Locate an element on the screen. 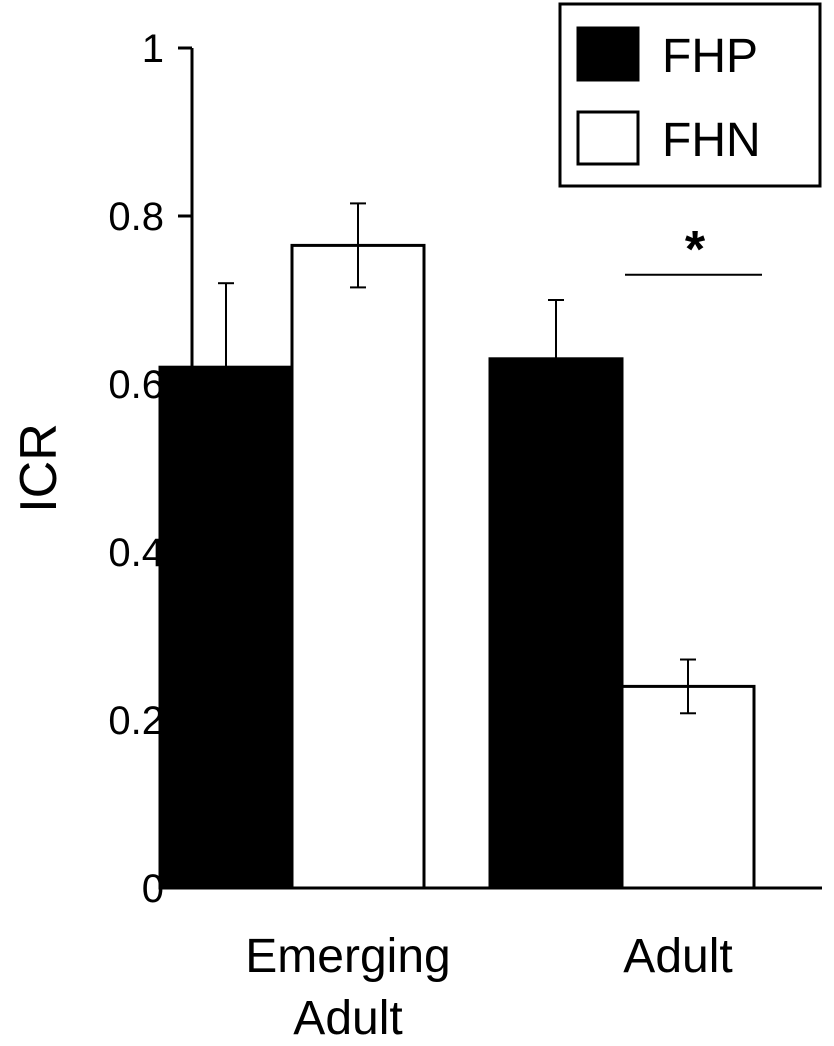 This screenshot has height=1046, width=834. x-category-label: Emerging is located at coordinates (347, 956).